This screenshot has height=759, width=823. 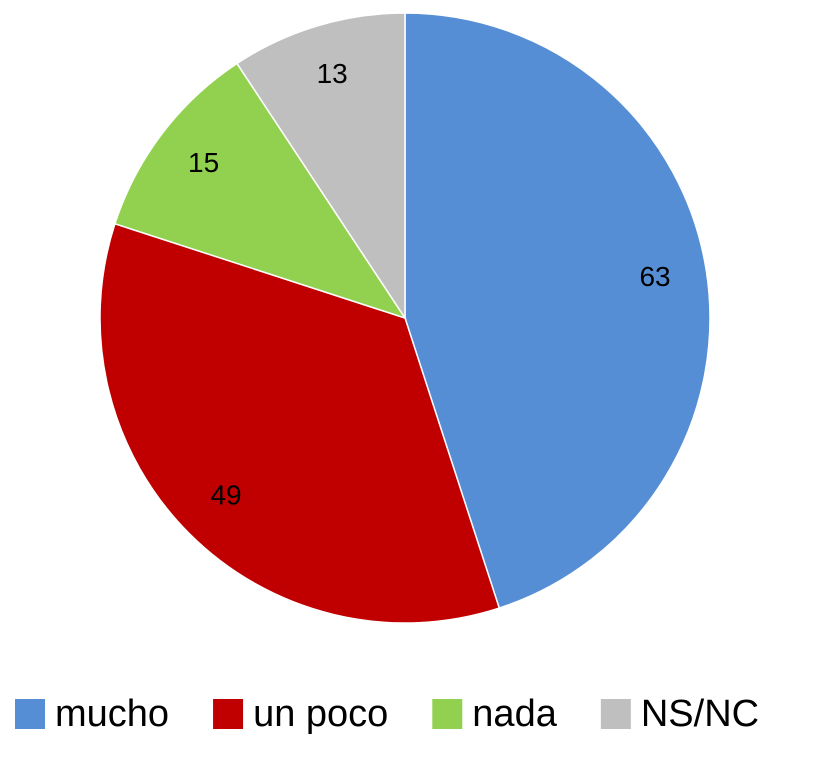 What do you see at coordinates (700, 714) in the screenshot?
I see `legend-label: NS/NC` at bounding box center [700, 714].